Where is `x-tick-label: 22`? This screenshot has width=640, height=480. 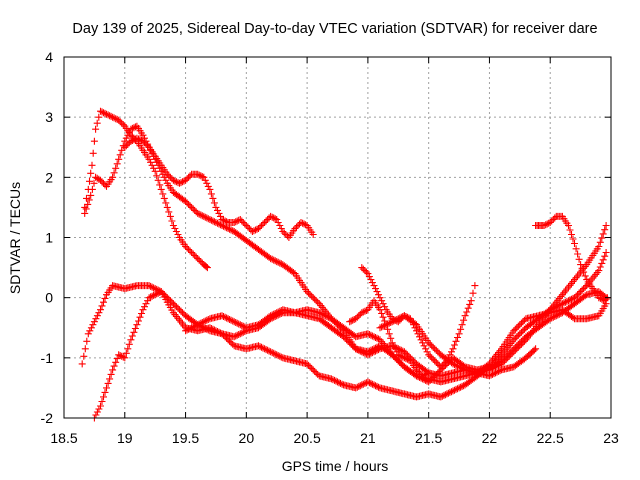 x-tick-label: 22 is located at coordinates (490, 438).